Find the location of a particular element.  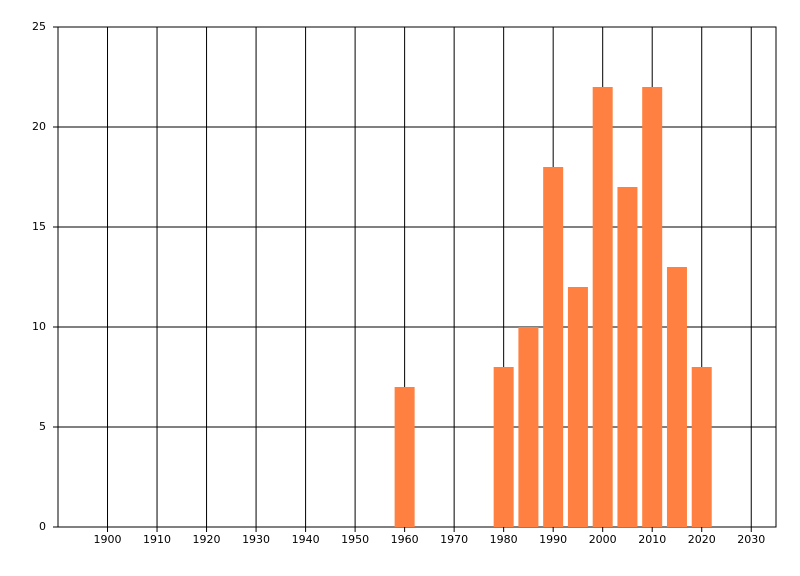

y-tick-label: 20 is located at coordinates (39, 126).